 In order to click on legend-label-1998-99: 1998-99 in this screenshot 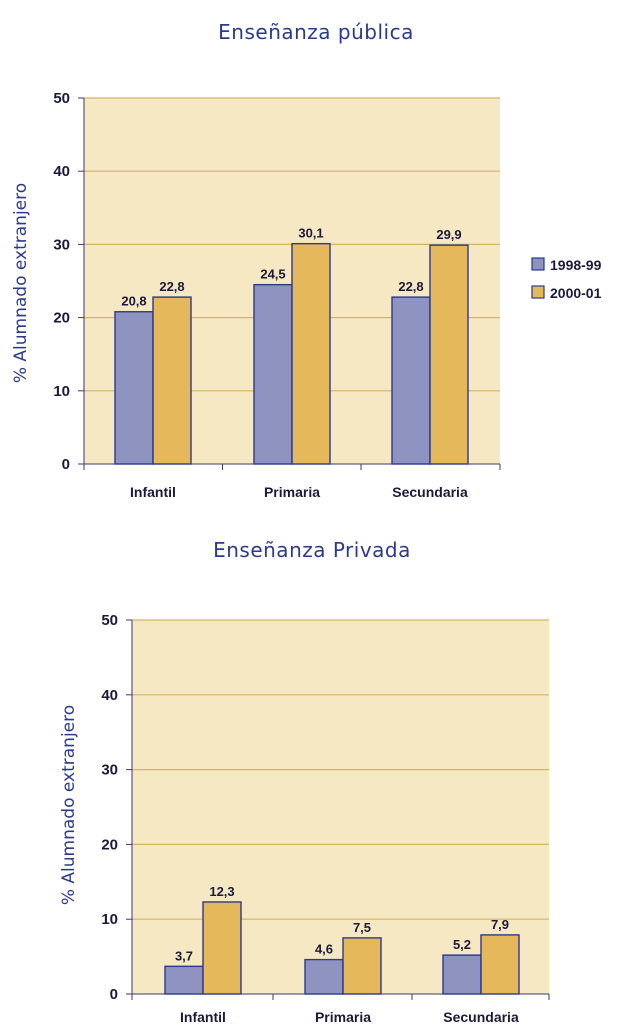, I will do `click(576, 265)`.